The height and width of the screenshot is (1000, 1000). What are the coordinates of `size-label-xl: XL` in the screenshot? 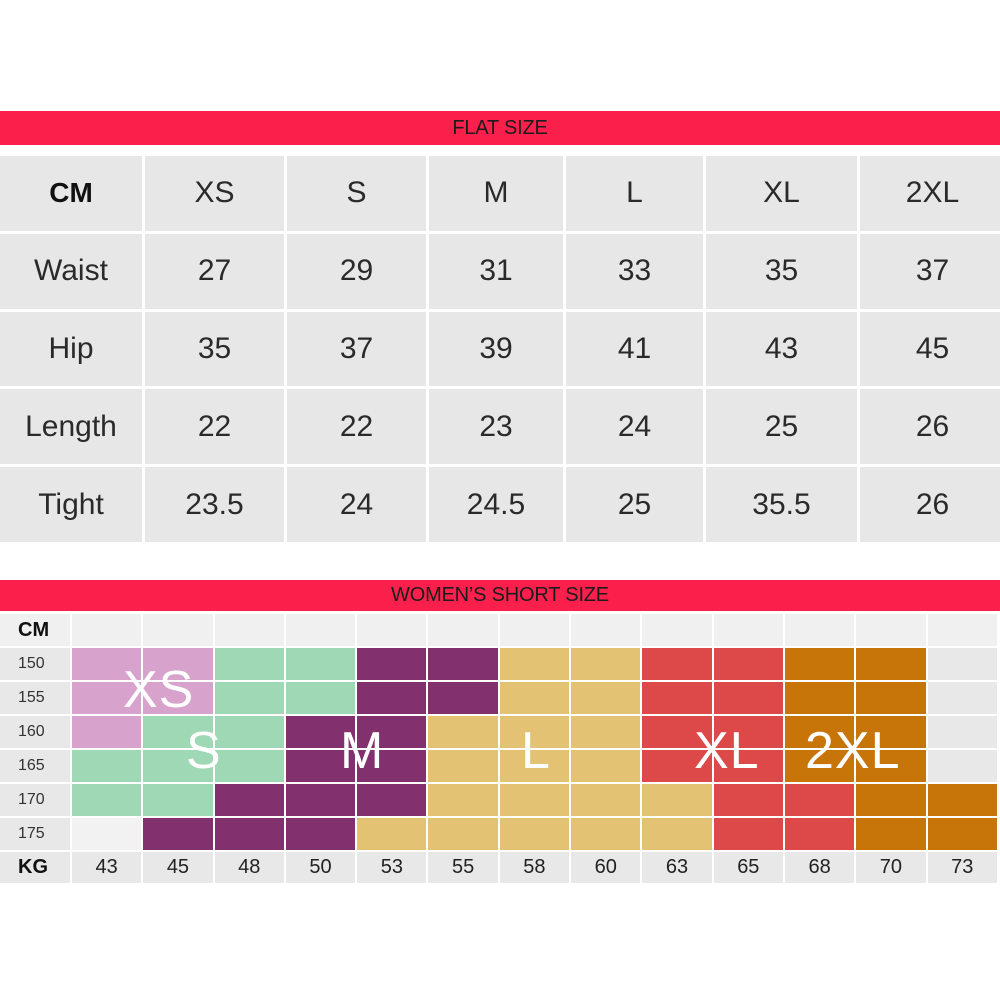 It's located at (727, 751).